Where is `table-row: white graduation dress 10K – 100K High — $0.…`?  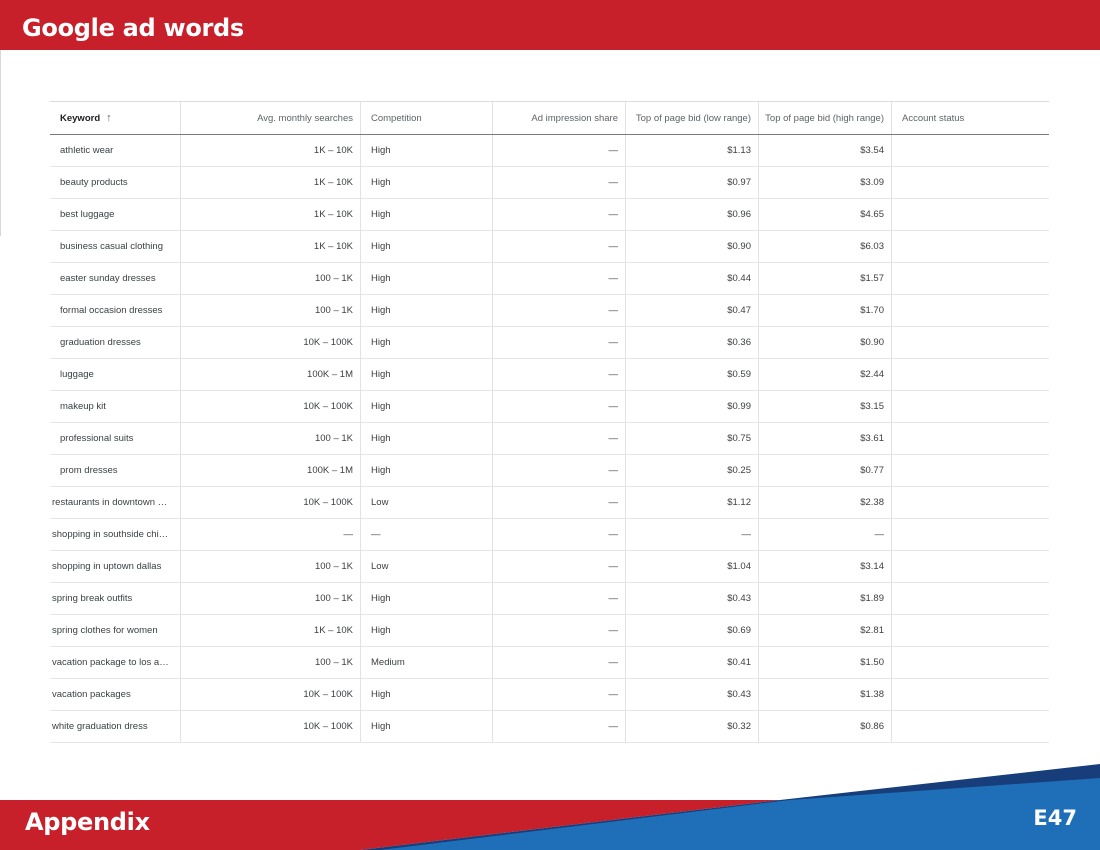 table-row: white graduation dress 10K – 100K High — $0.… is located at coordinates (549, 727).